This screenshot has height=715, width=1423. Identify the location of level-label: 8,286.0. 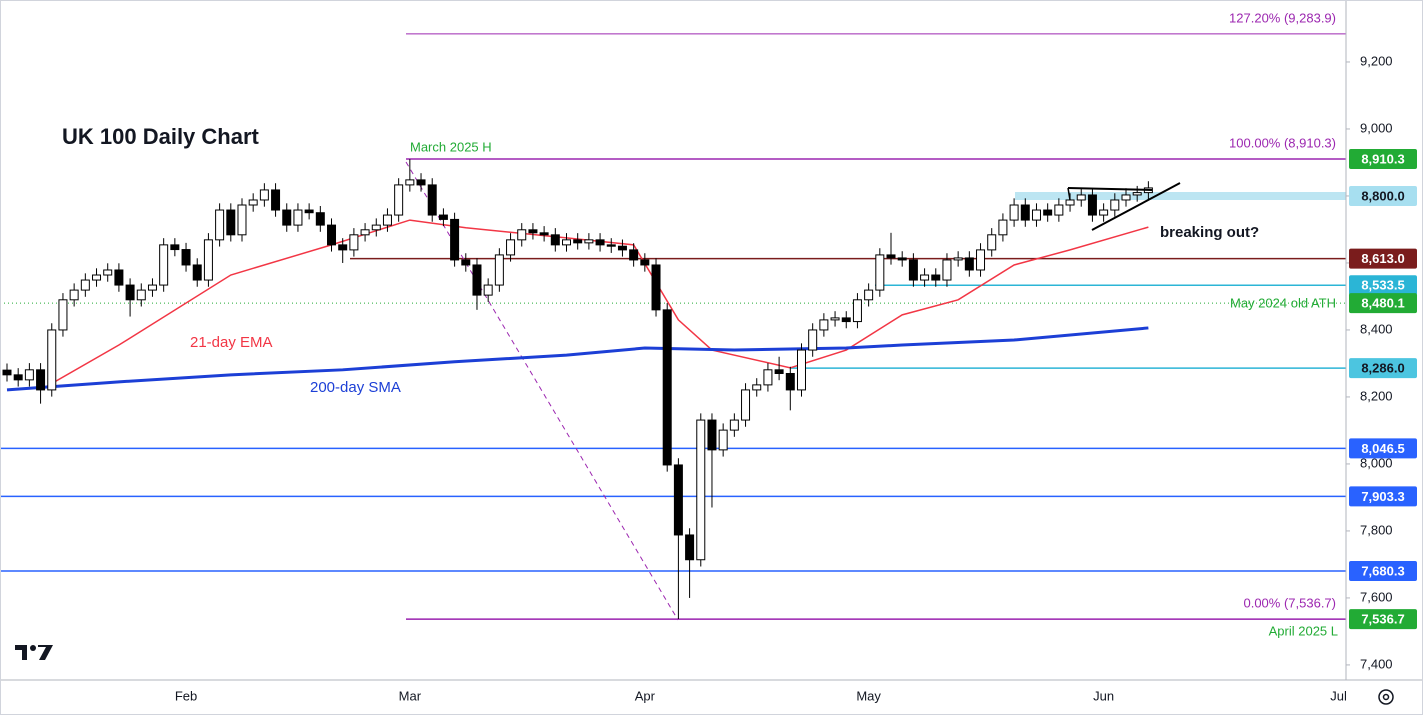
(1382, 368).